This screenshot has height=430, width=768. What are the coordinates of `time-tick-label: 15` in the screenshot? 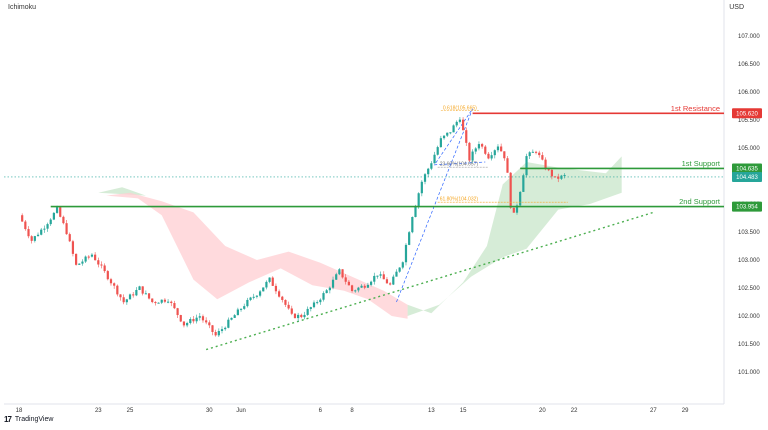 It's located at (463, 411).